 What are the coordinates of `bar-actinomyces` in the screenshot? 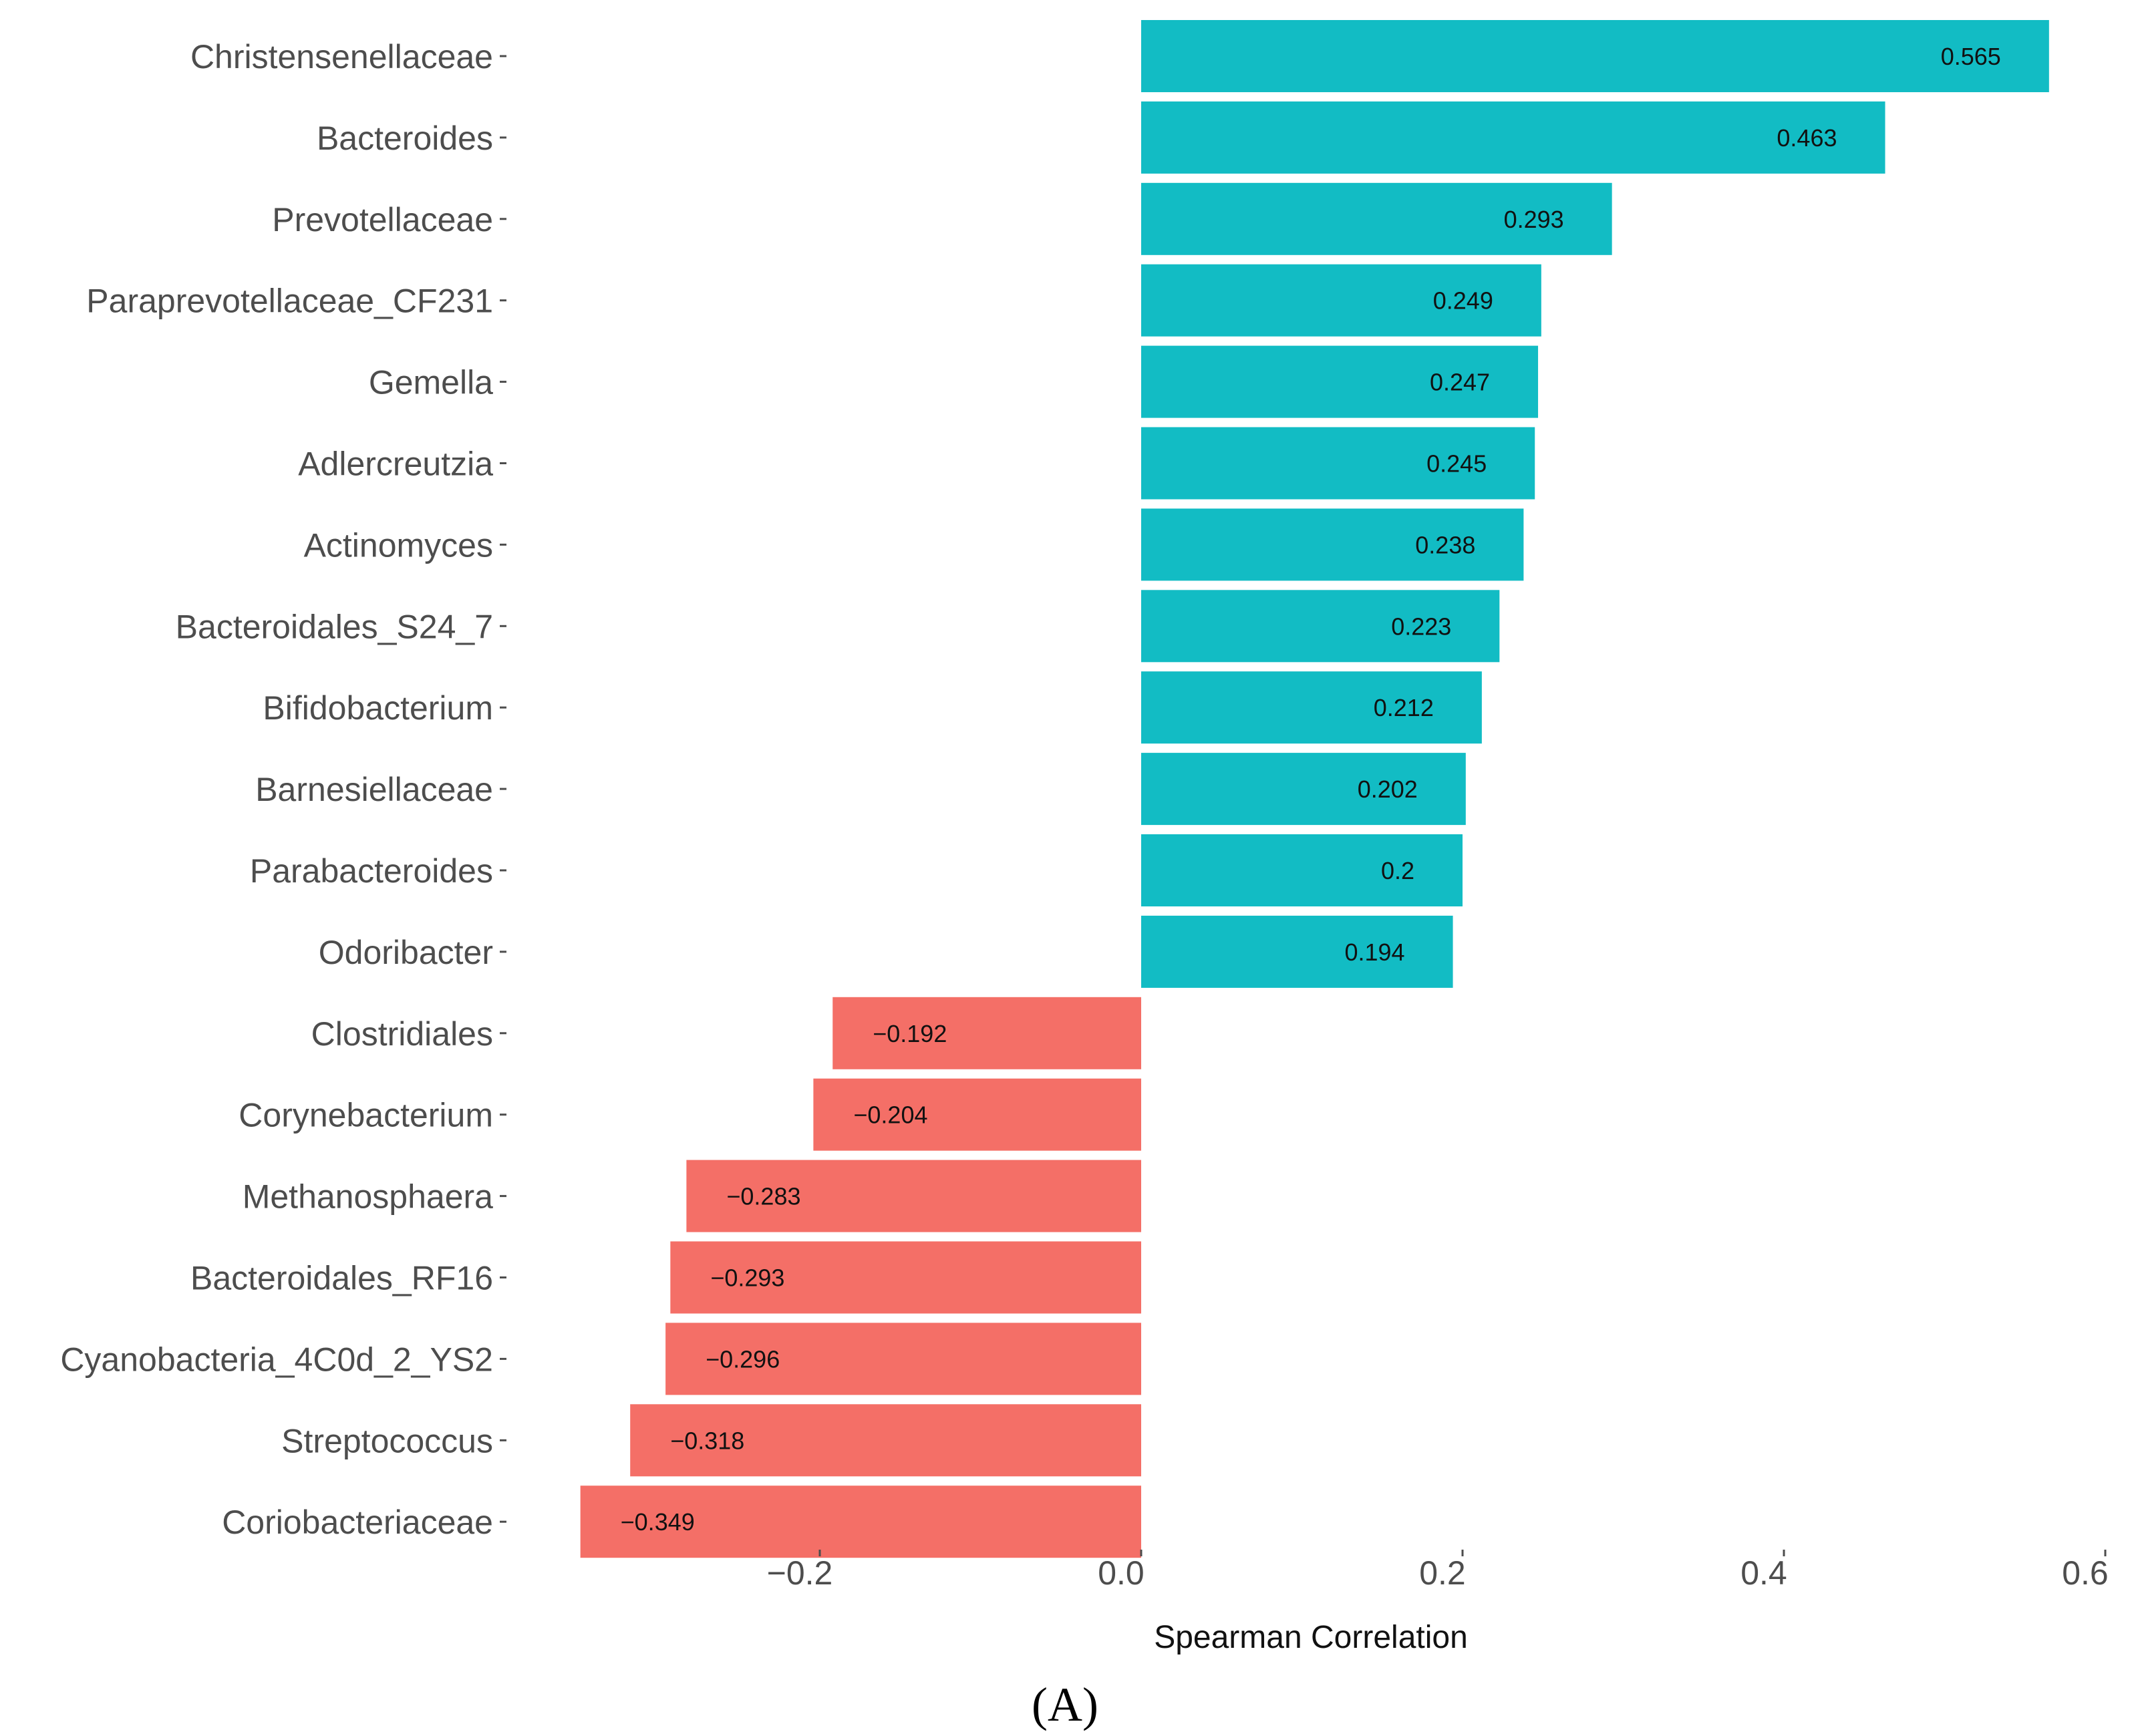 It's located at (1332, 544).